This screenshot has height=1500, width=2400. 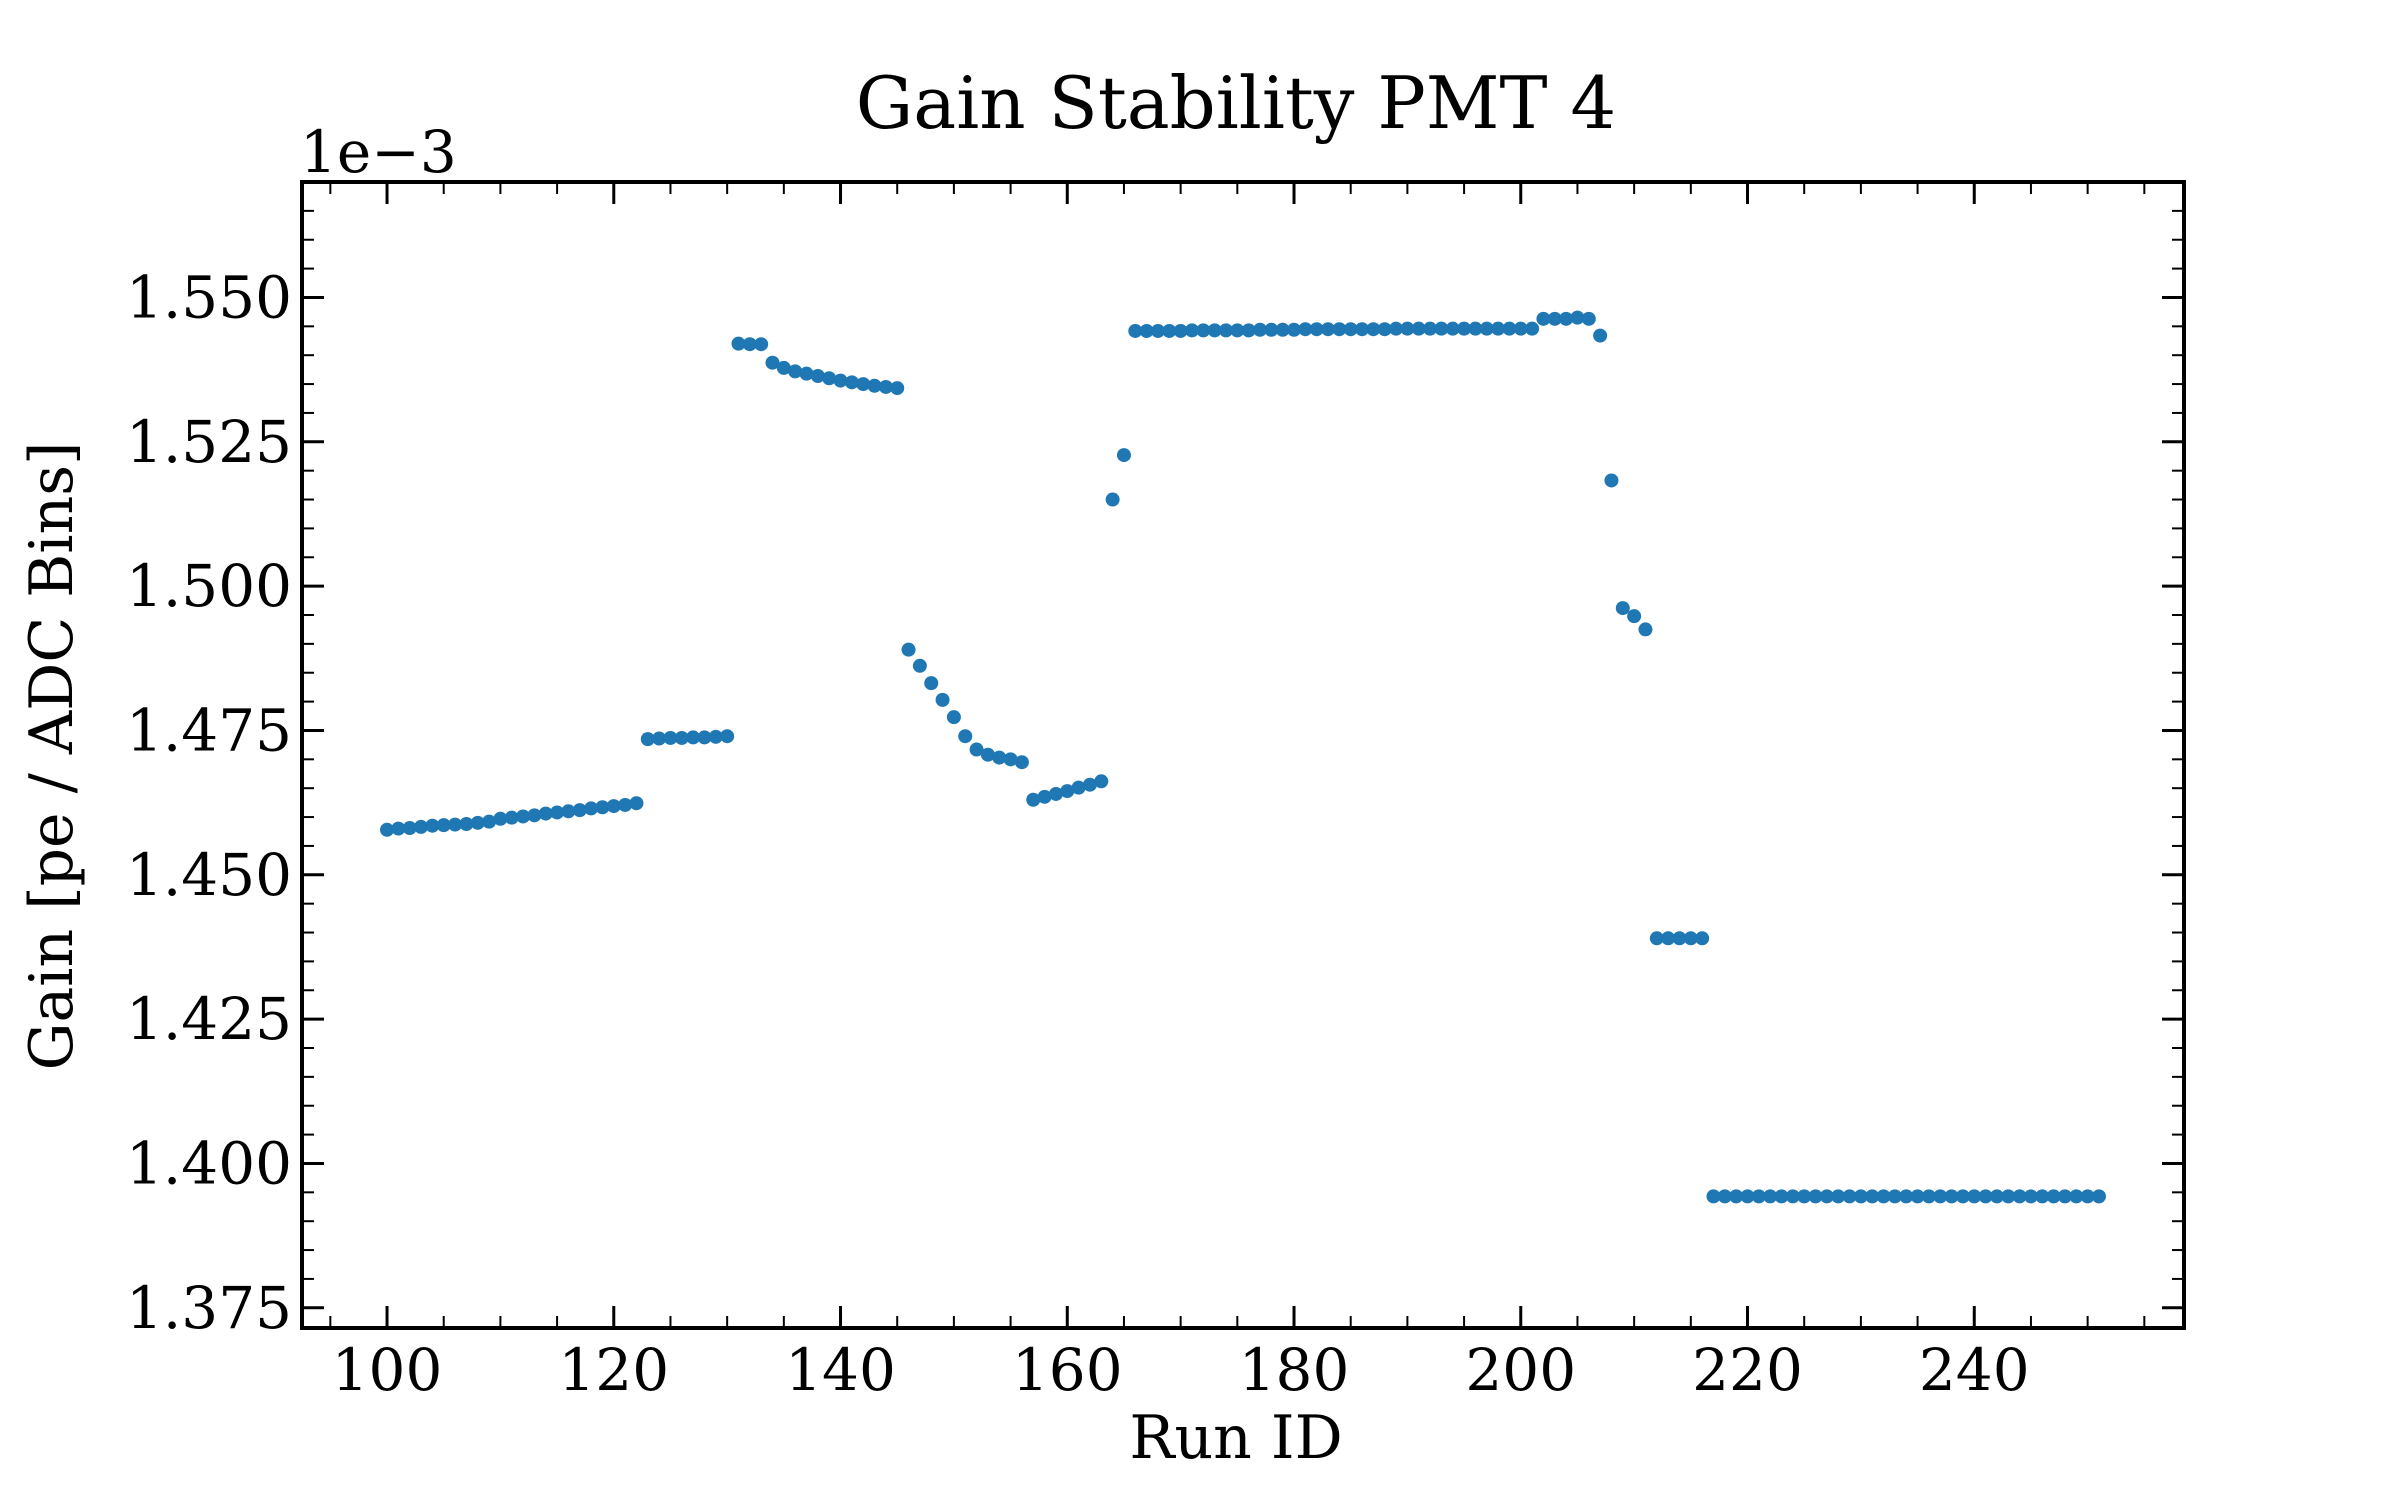 I want to click on y-tick-label: 1.475, so click(x=209, y=730).